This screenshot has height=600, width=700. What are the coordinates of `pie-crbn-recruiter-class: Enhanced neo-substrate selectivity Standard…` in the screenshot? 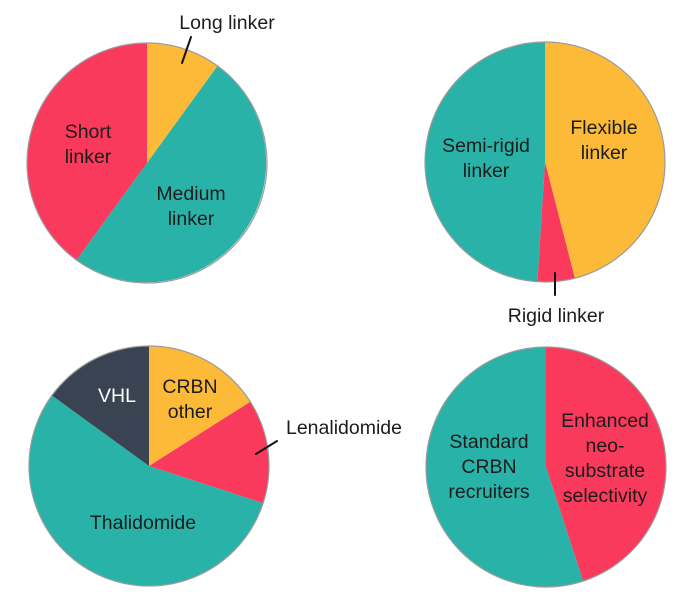 It's located at (546, 467).